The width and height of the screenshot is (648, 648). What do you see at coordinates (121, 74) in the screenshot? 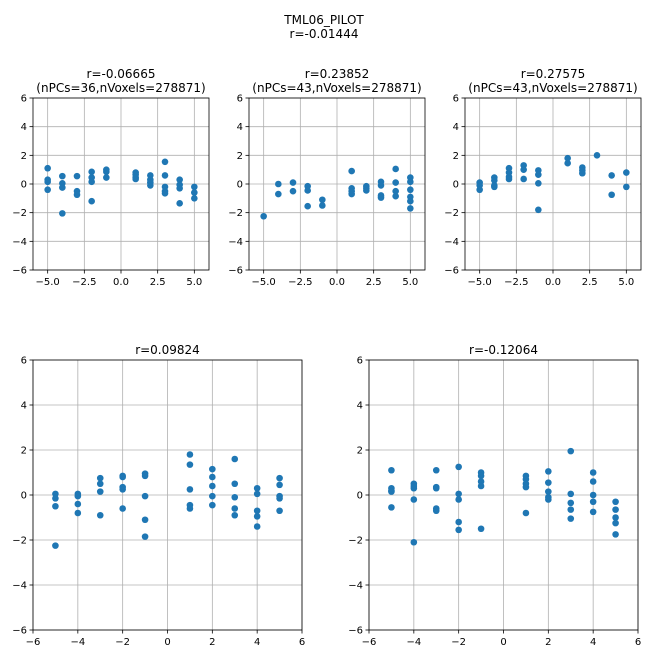
I see `subplot-title: r=-0.06665` at bounding box center [121, 74].